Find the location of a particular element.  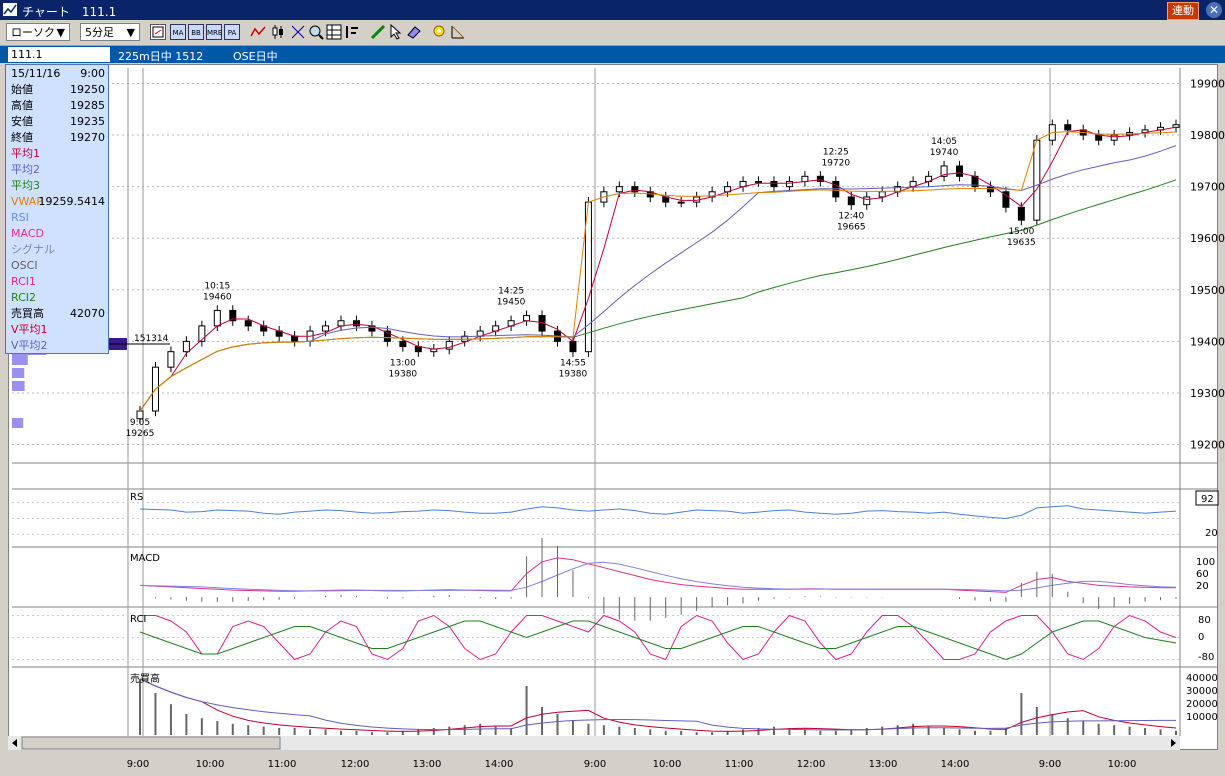

panel-row-value: 19250 is located at coordinates (87, 89).